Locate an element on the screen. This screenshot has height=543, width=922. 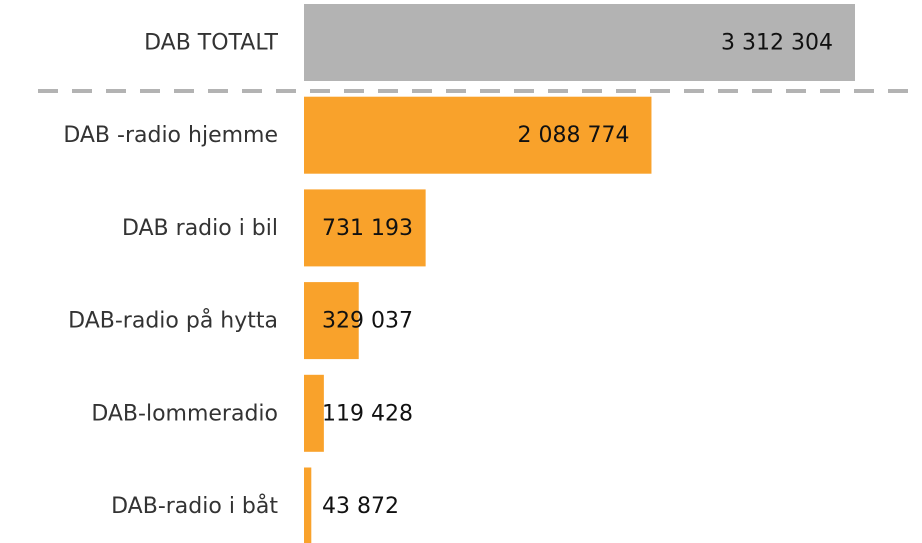
value-label: 731 193 is located at coordinates (367, 228).